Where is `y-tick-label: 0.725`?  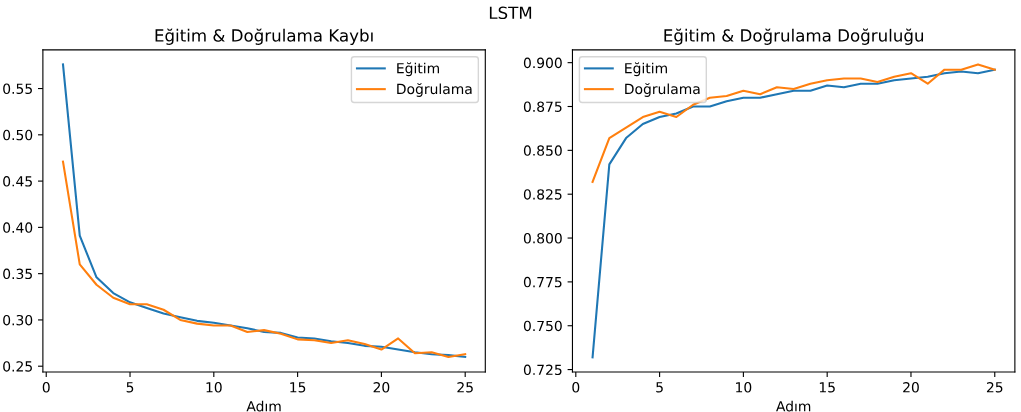 y-tick-label: 0.725 is located at coordinates (542, 370).